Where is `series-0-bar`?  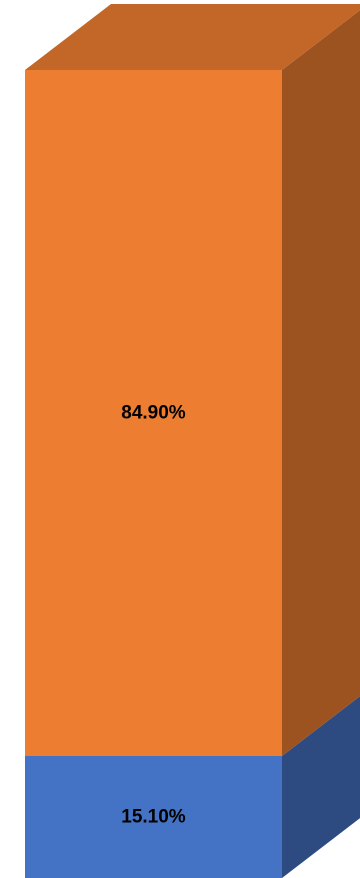 series-0-bar is located at coordinates (153, 816).